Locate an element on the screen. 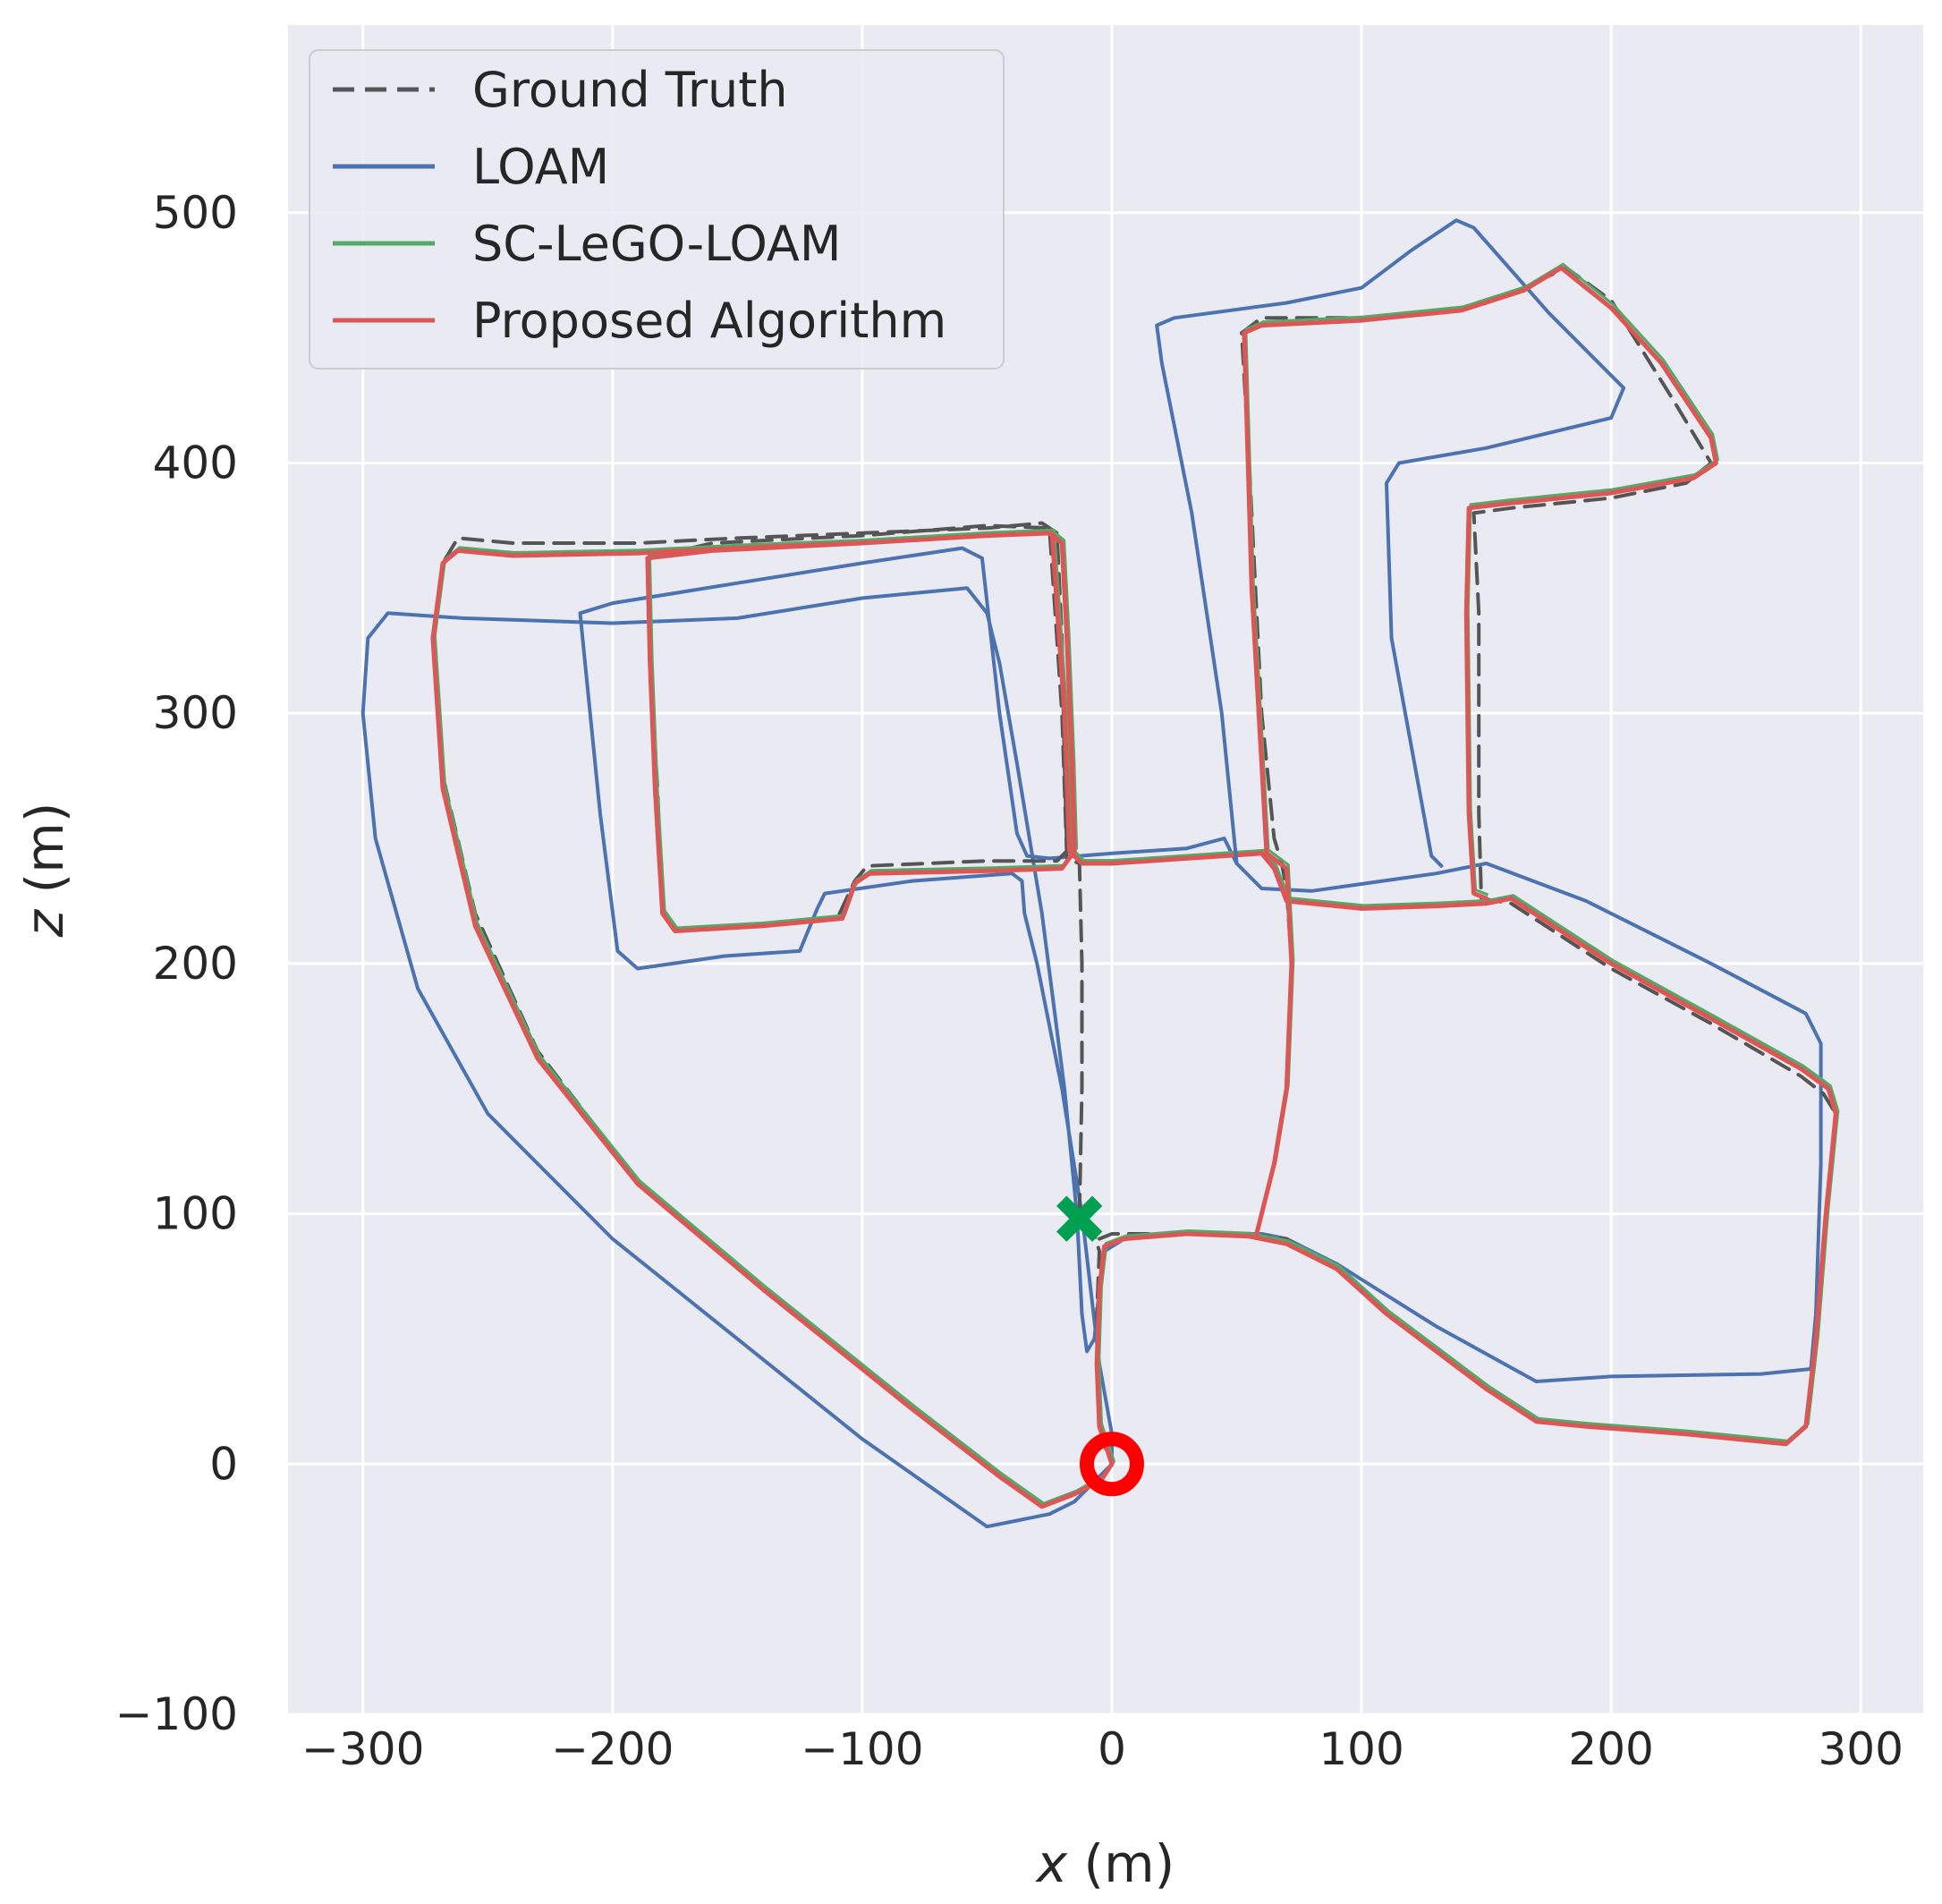 The height and width of the screenshot is (1904, 1942). y-tick-label: 0 is located at coordinates (223, 1464).